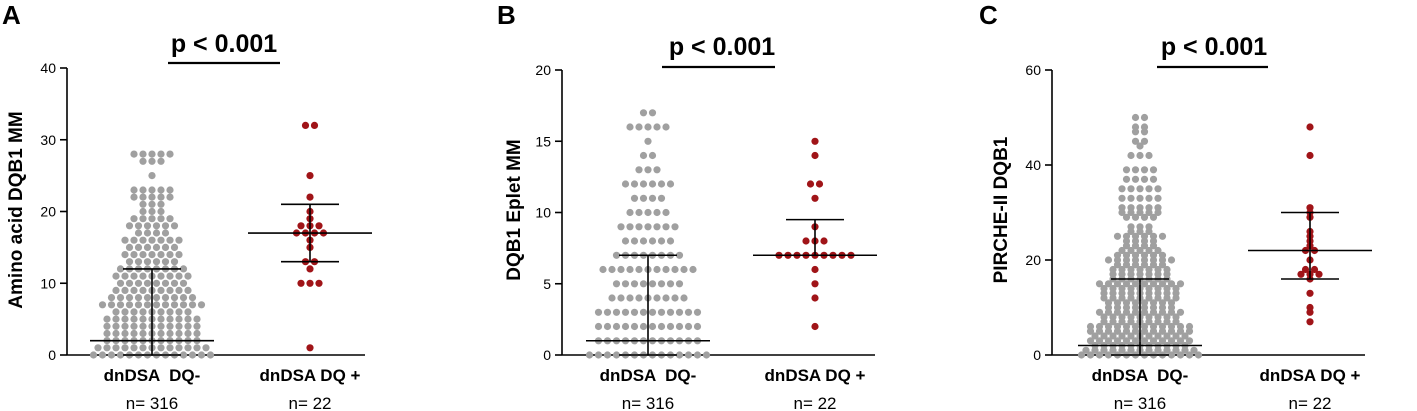 Image resolution: width=1417 pixels, height=411 pixels. Describe the element at coordinates (231, 279) in the screenshot. I see `panel-a-error-bars` at that location.